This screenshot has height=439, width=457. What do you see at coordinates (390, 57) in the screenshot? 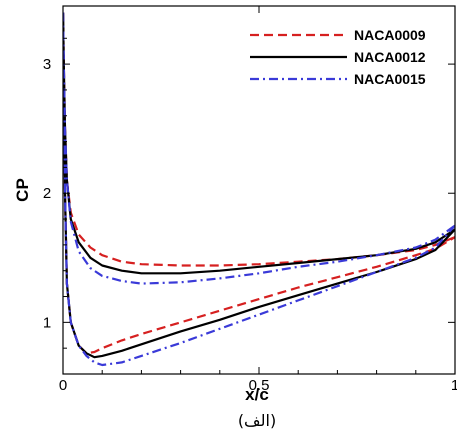
I see `legend-label-naca0012: NACA0012` at bounding box center [390, 57].